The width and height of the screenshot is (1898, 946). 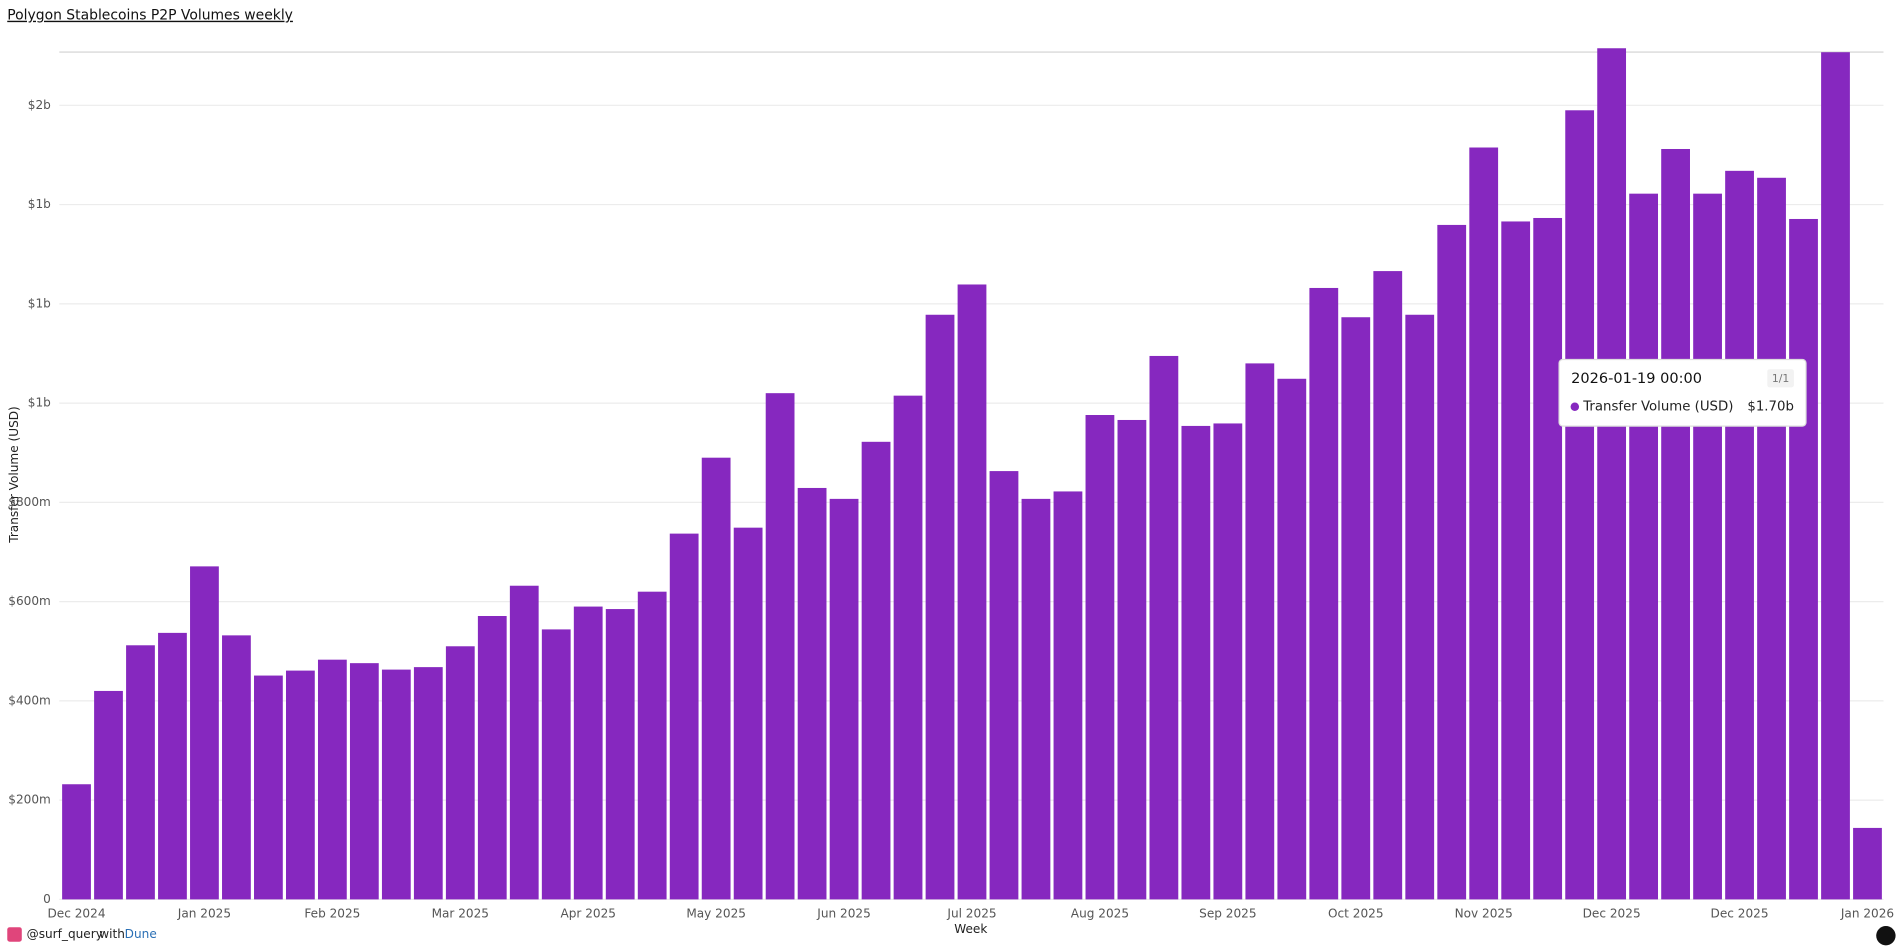 I want to click on user-avatar, so click(x=14, y=934).